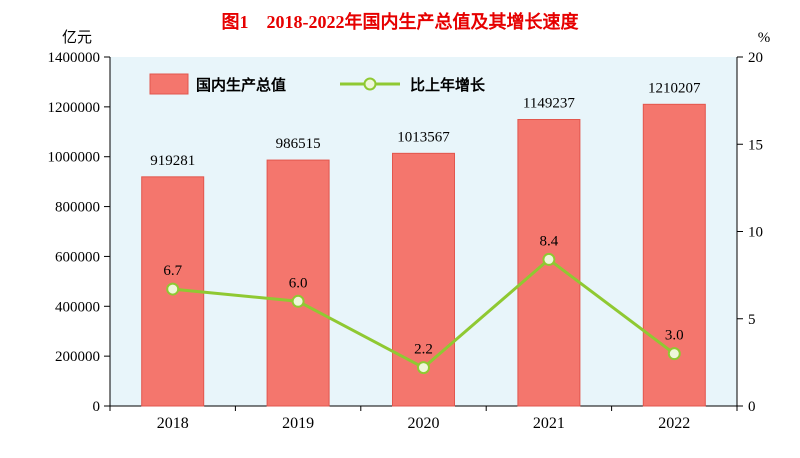 Image resolution: width=800 pixels, height=458 pixels. Describe the element at coordinates (74, 158) in the screenshot. I see `left-axis-tick-label: 1000000` at that location.